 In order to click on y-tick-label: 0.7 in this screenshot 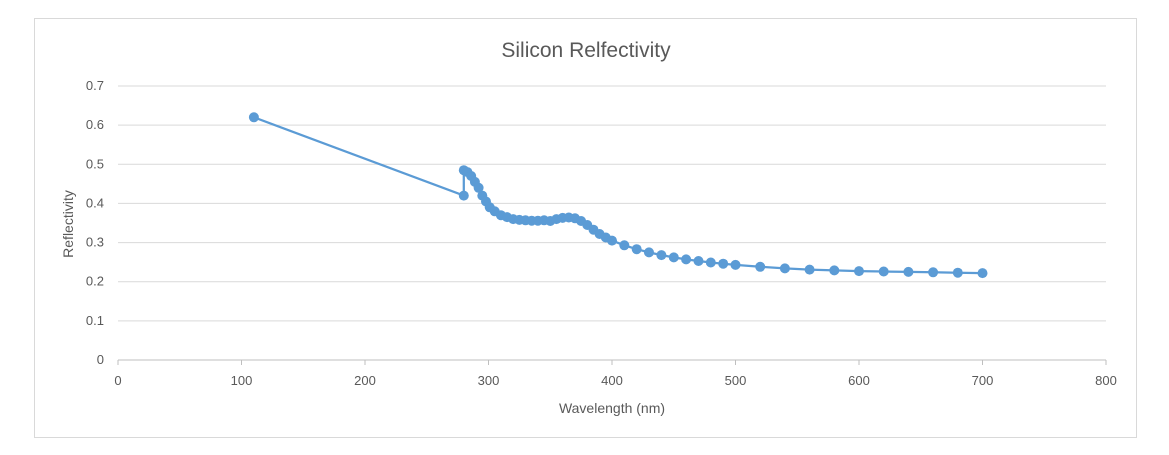, I will do `click(95, 85)`.